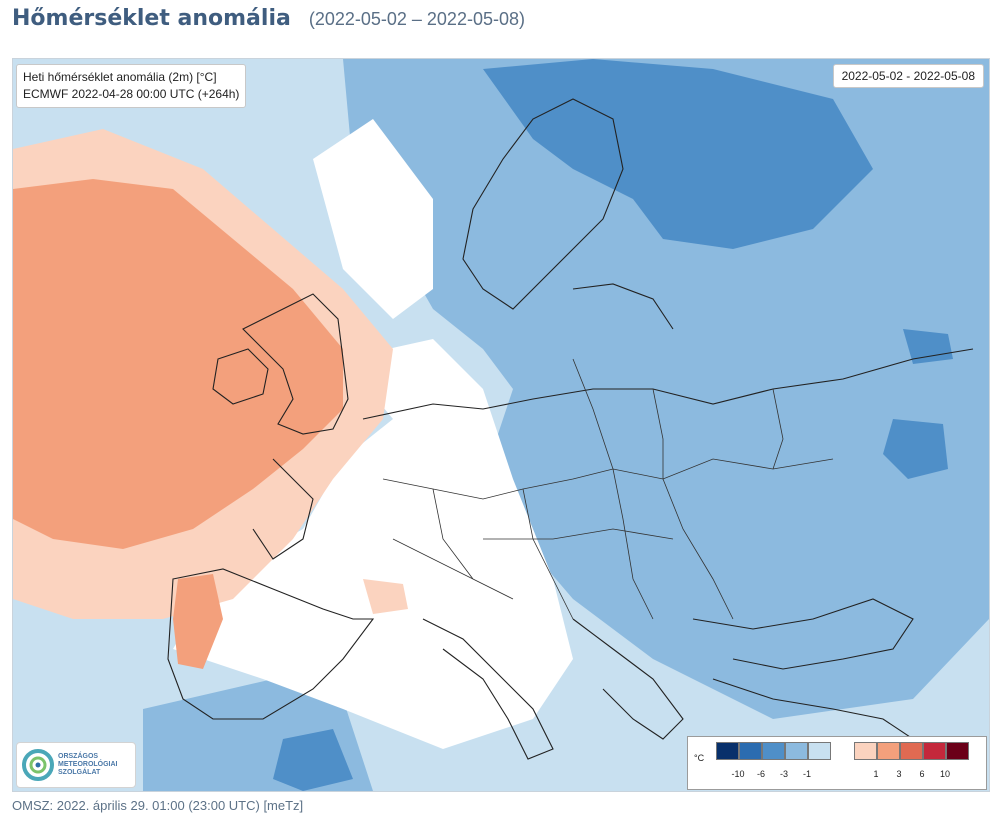  What do you see at coordinates (79, 772) in the screenshot?
I see `logo-line-3: SZOLGÁLAT` at bounding box center [79, 772].